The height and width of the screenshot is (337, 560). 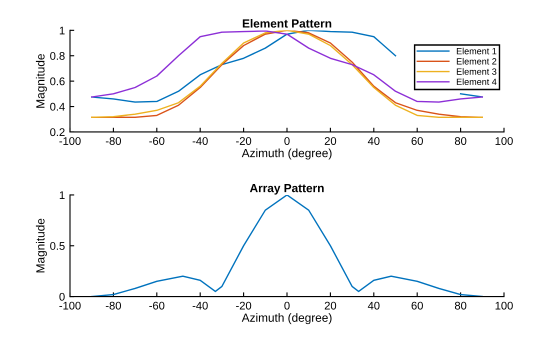 I want to click on y-tick-label: 0, so click(x=62, y=296).